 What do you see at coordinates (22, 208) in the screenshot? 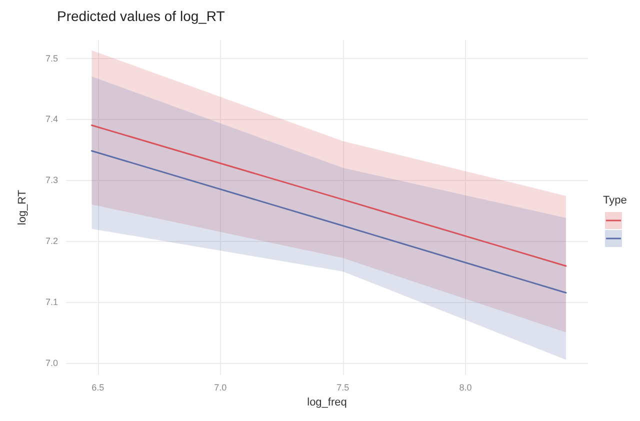
I see `y-axis-title: log_RT` at bounding box center [22, 208].